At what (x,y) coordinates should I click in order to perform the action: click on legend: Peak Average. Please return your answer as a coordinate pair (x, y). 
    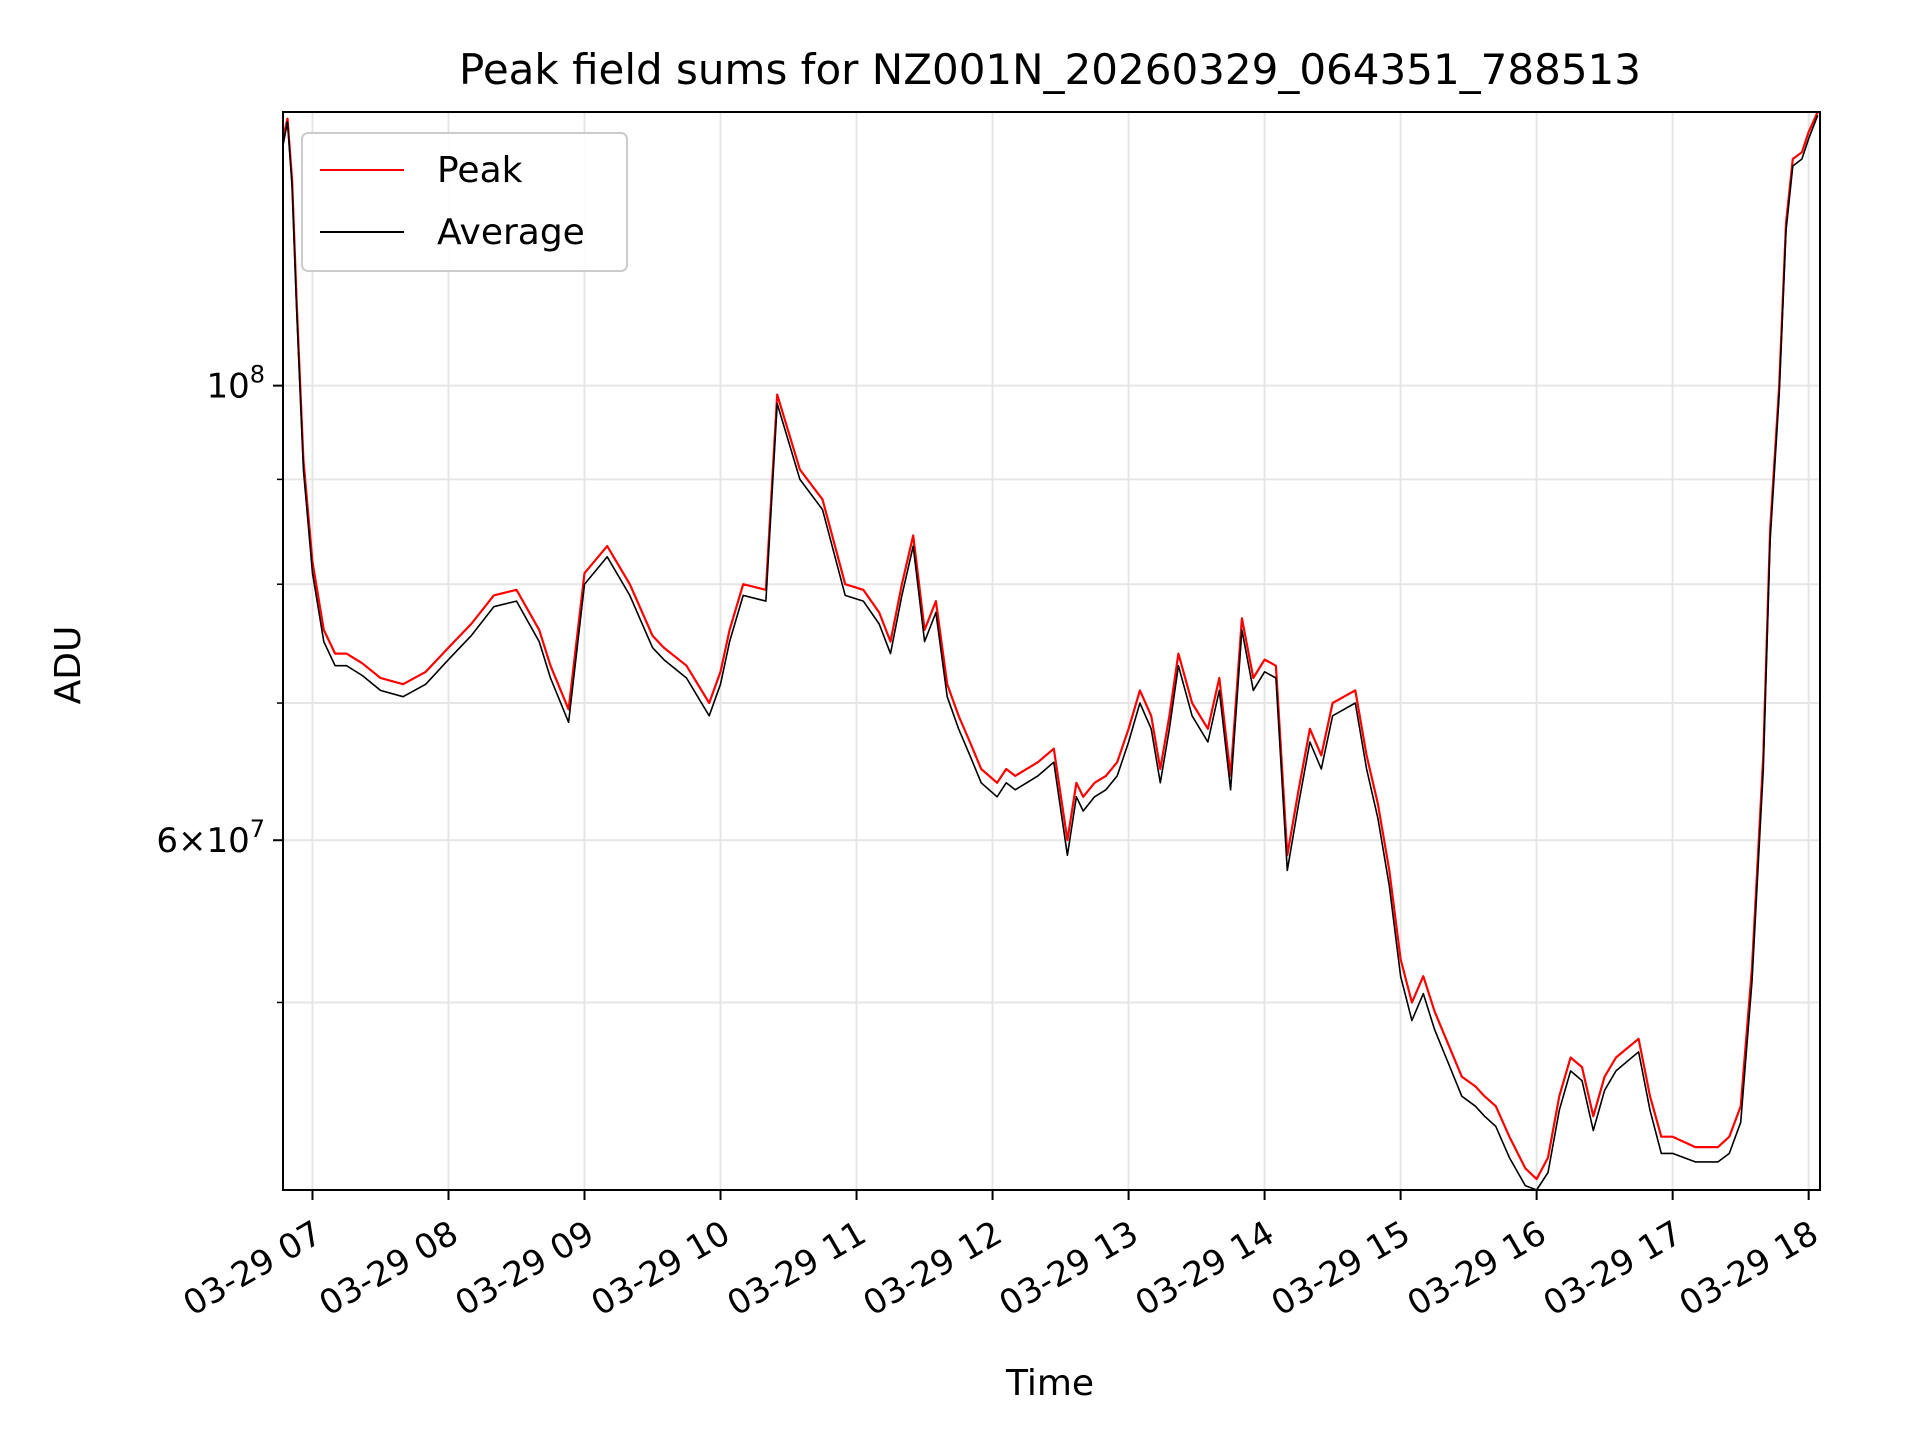
    Looking at the image, I should click on (464, 202).